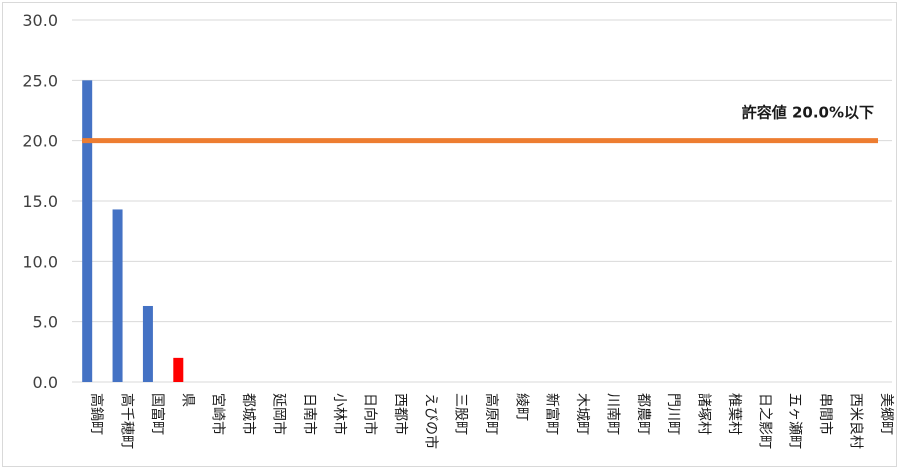 Image resolution: width=901 pixels, height=471 pixels. Describe the element at coordinates (734, 414) in the screenshot. I see `x-tick-label: 椎葉村` at that location.